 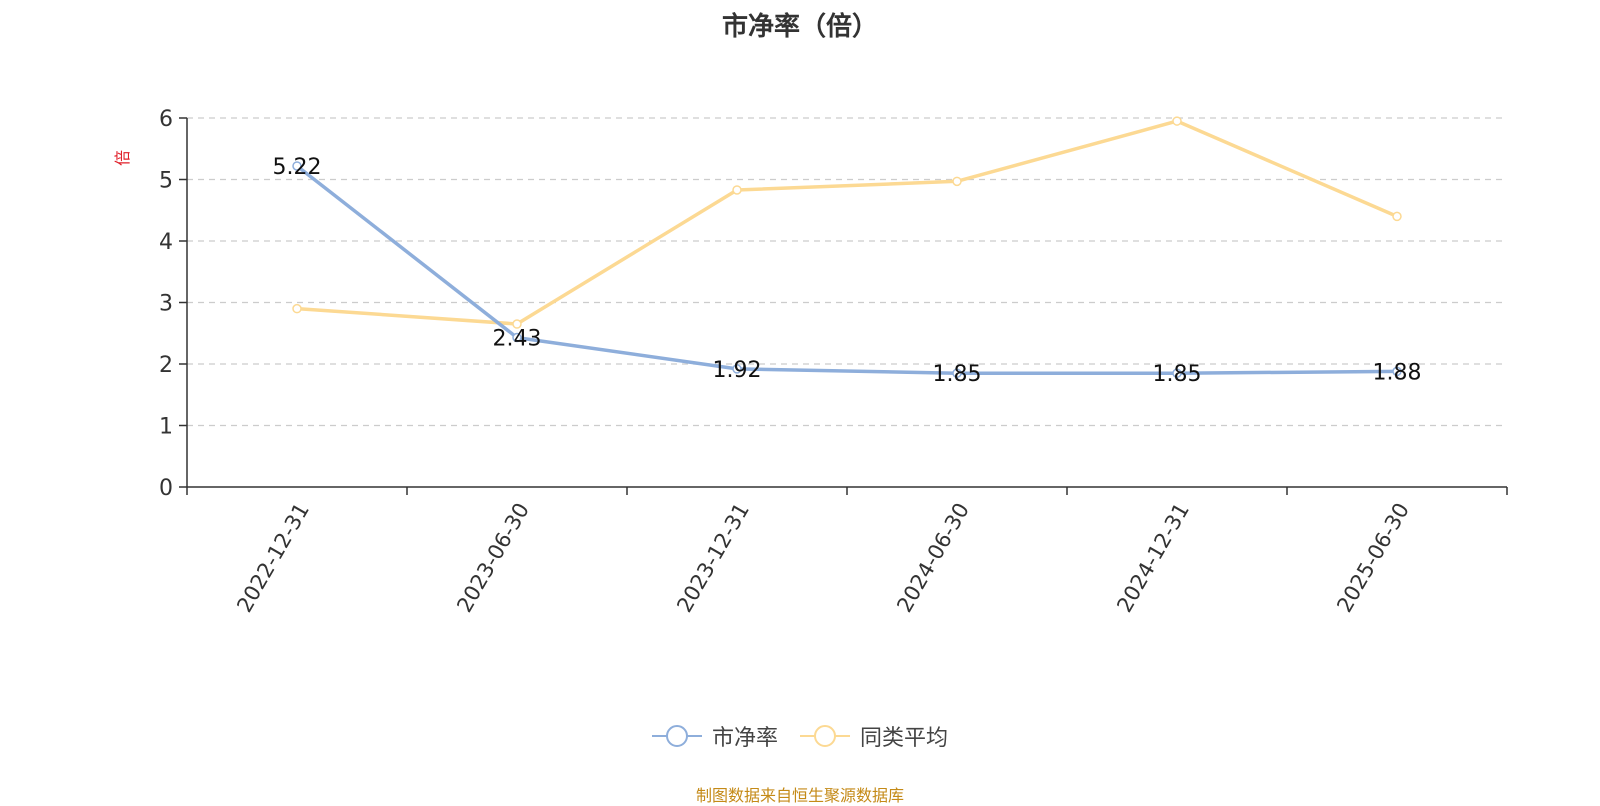 I want to click on x-tick-label: 2024-12-31, so click(x=1153, y=558).